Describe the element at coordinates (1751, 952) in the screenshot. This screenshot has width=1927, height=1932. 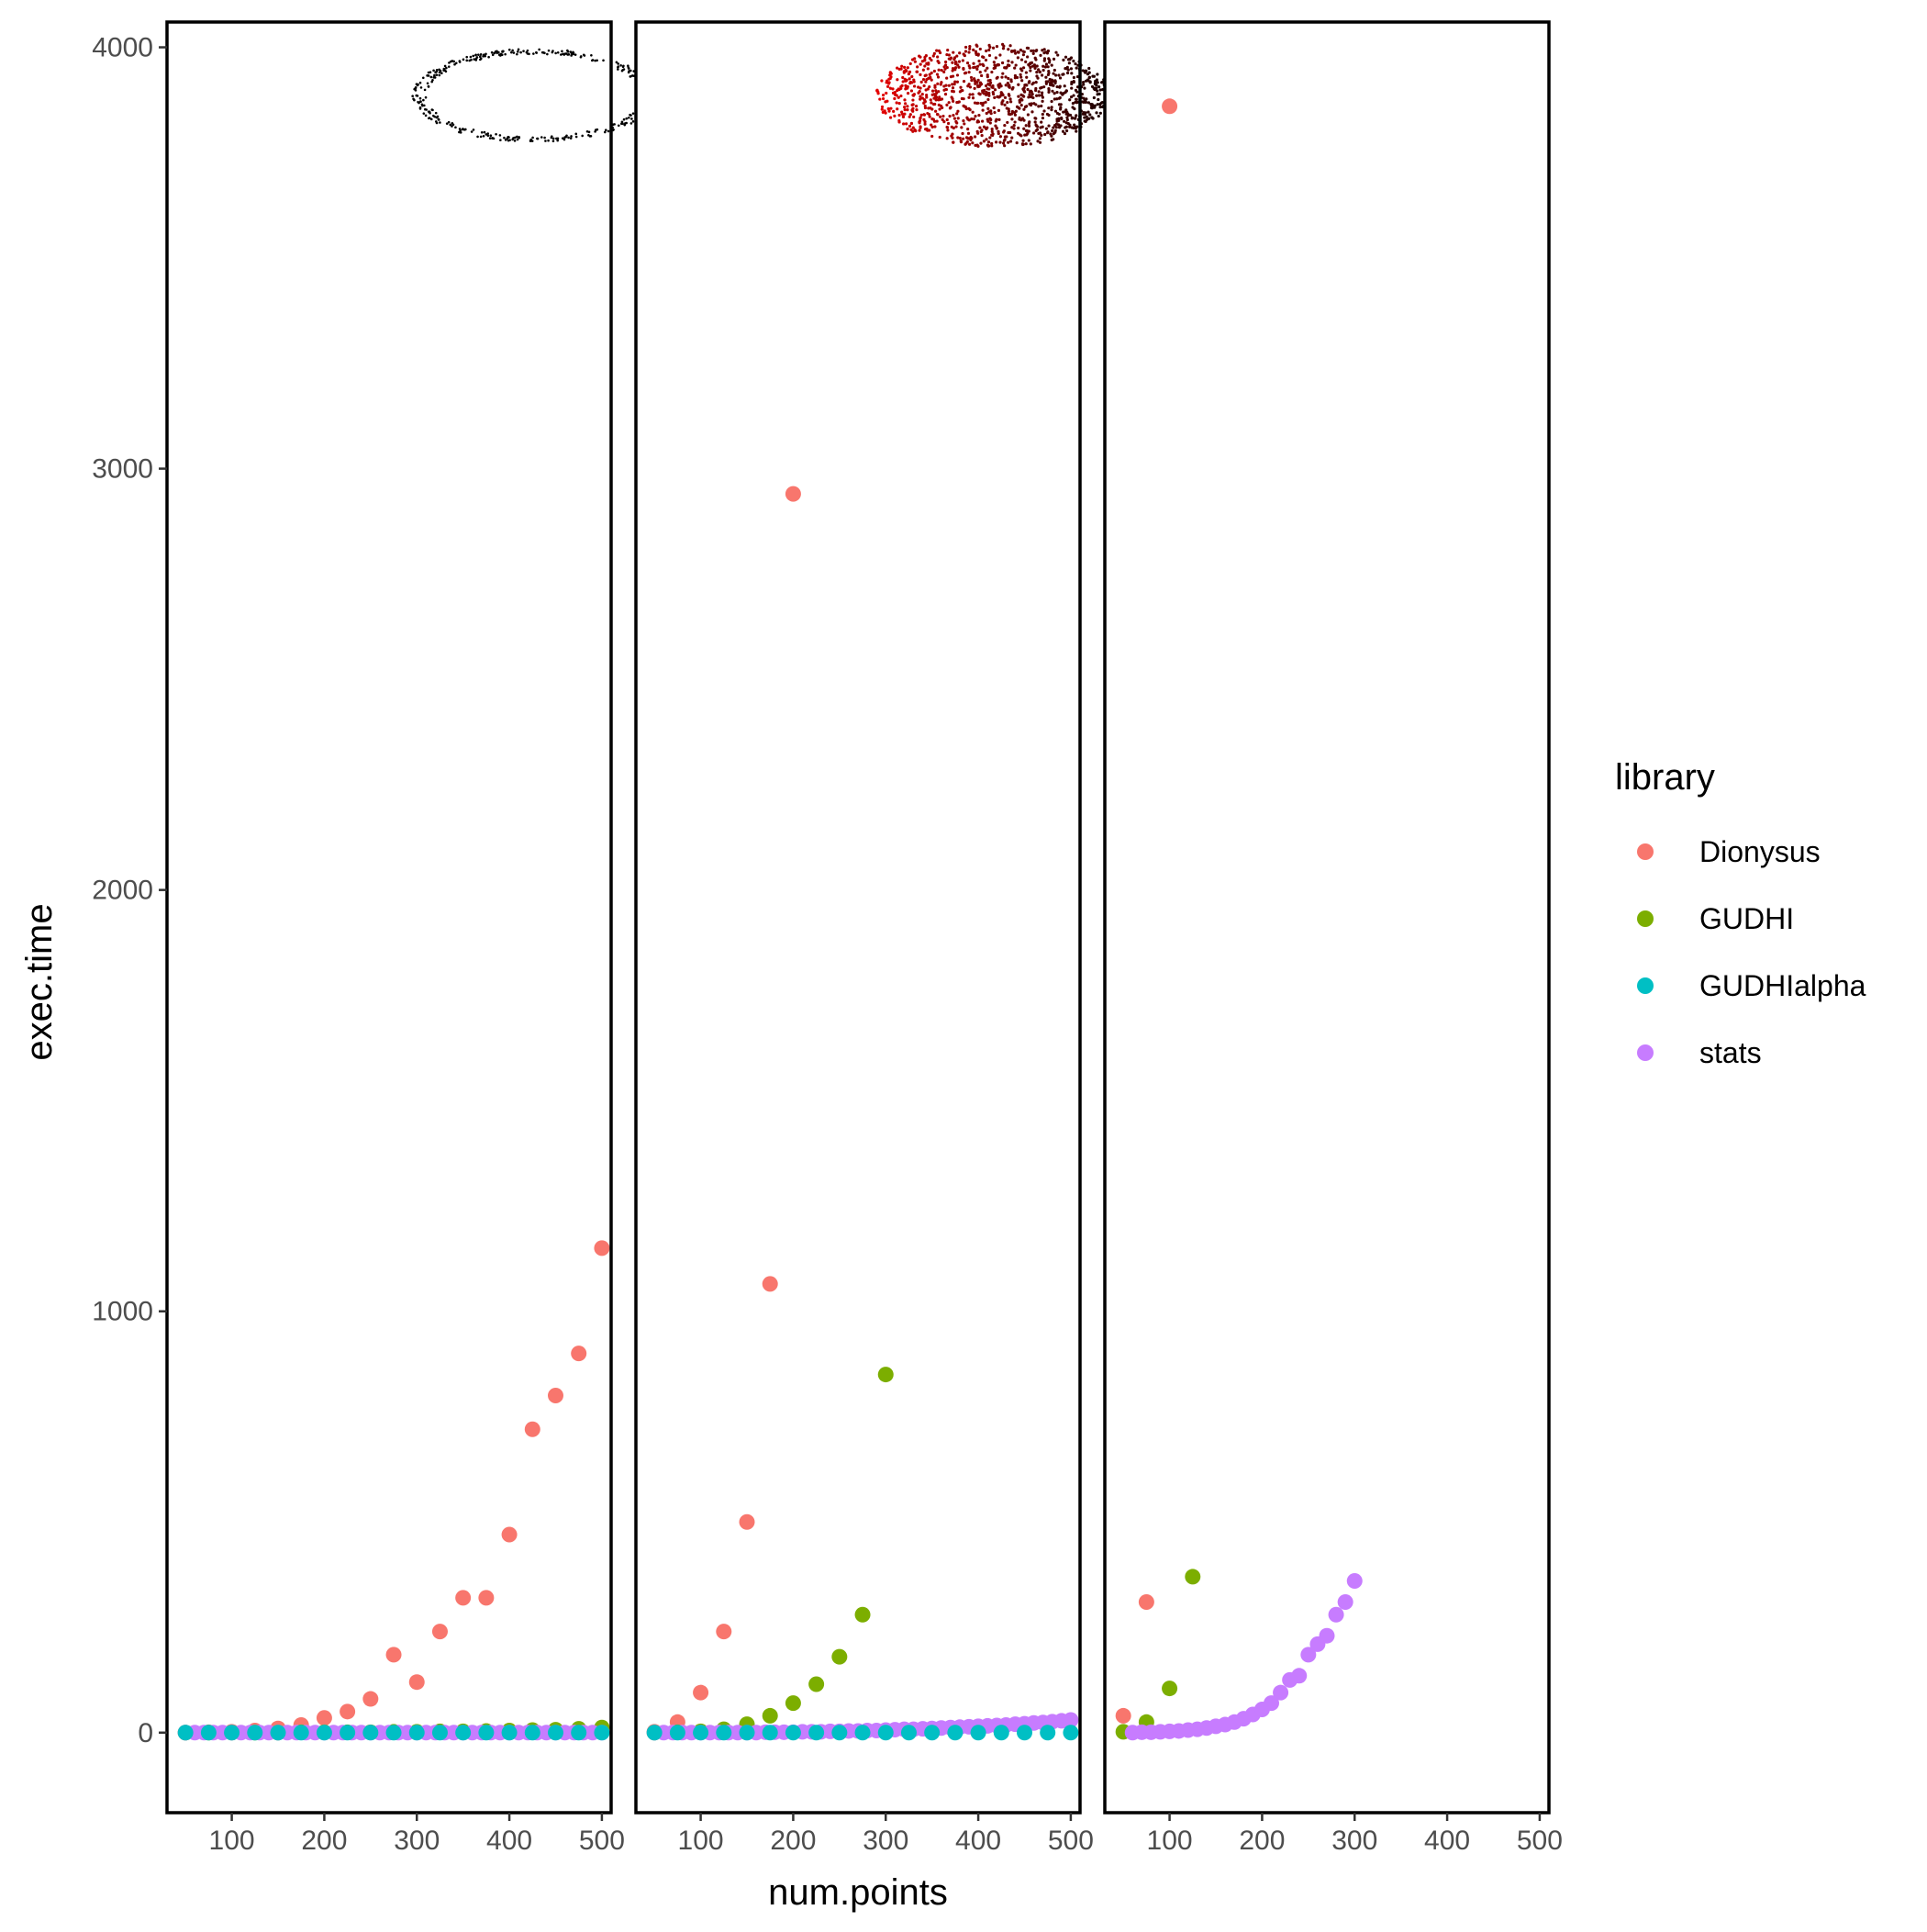
I see `legend-items: Dionysus GUDHI GUDHIalpha stats` at that location.